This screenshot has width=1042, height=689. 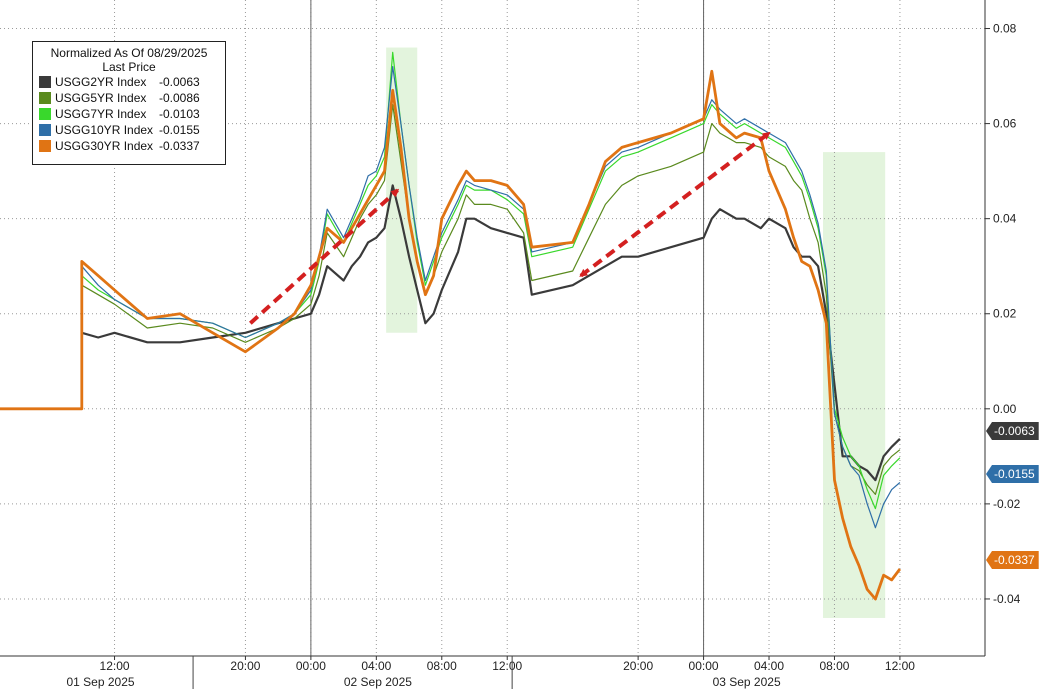 I want to click on legend-series-name: USGG2YR Index, so click(x=101, y=82).